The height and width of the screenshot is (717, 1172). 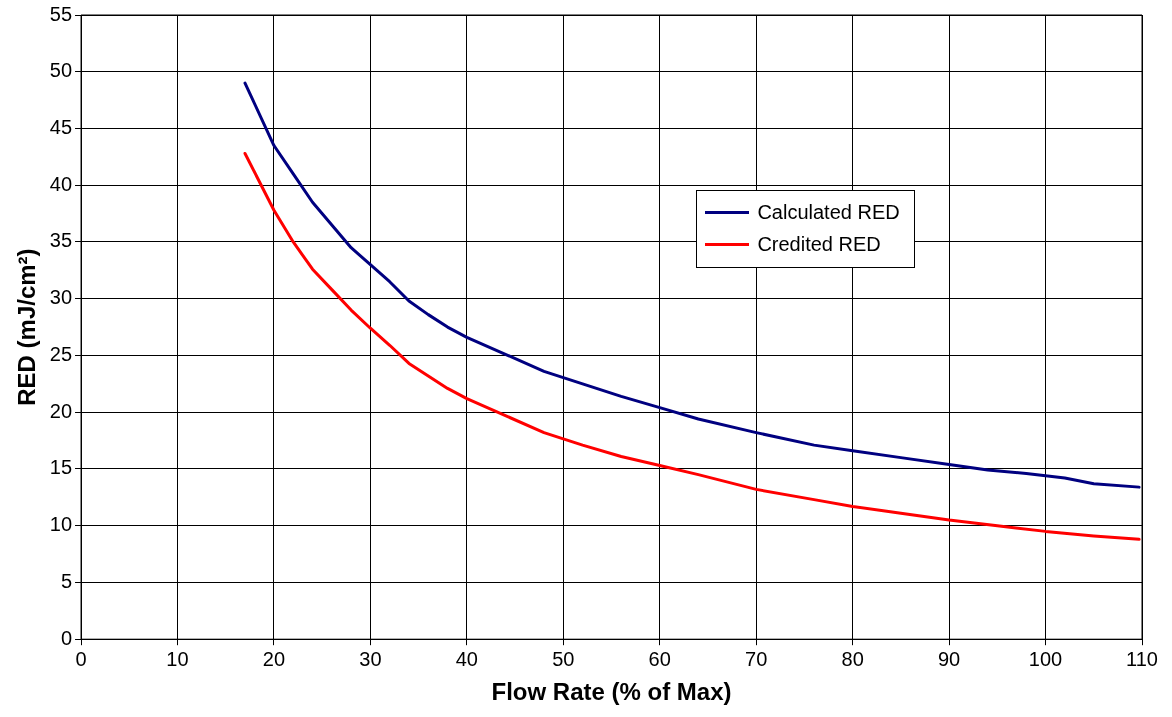 What do you see at coordinates (819, 245) in the screenshot?
I see `legend-label: Credited RED` at bounding box center [819, 245].